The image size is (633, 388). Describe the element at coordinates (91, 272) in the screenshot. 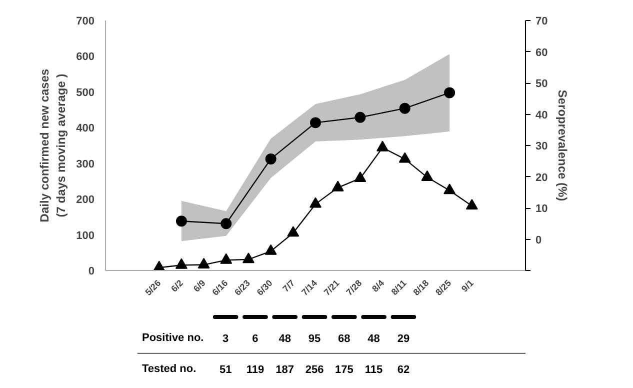

I see `y-tick-label: 0` at that location.